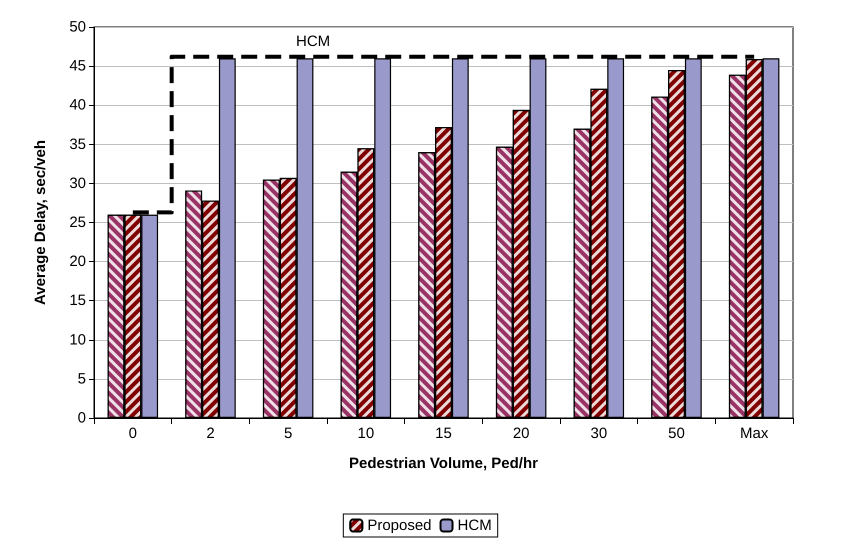 Image resolution: width=841 pixels, height=555 pixels. I want to click on y-axis-title: Average Delay, sec/veh, so click(40, 223).